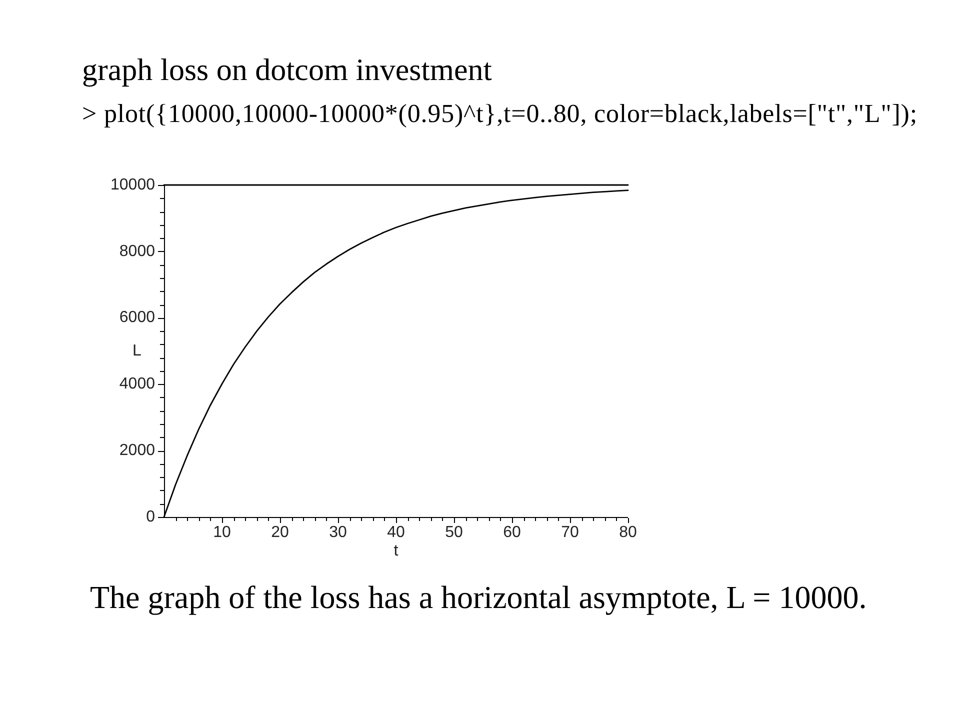 Image resolution: width=960 pixels, height=720 pixels. What do you see at coordinates (500, 114) in the screenshot?
I see `text: > plot({10000,10000-10000*(0.95)^t},t=0..80, color=black,labels=["t","L"]);` at bounding box center [500, 114].